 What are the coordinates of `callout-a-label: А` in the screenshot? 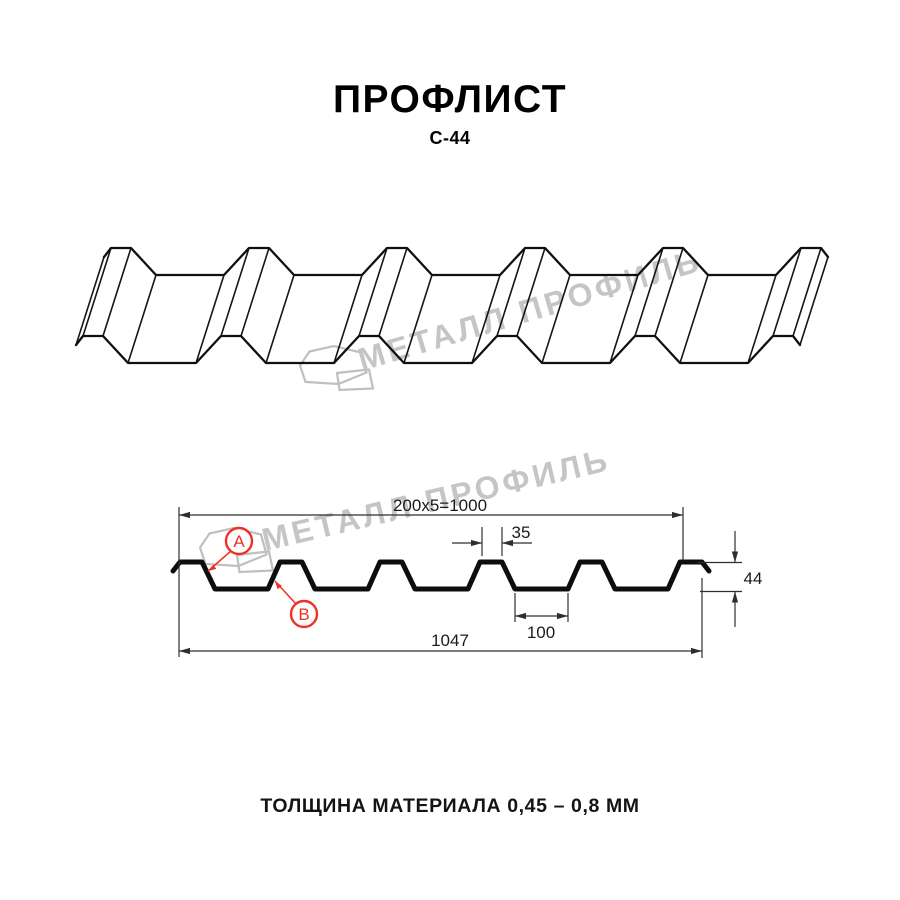 It's located at (239, 541).